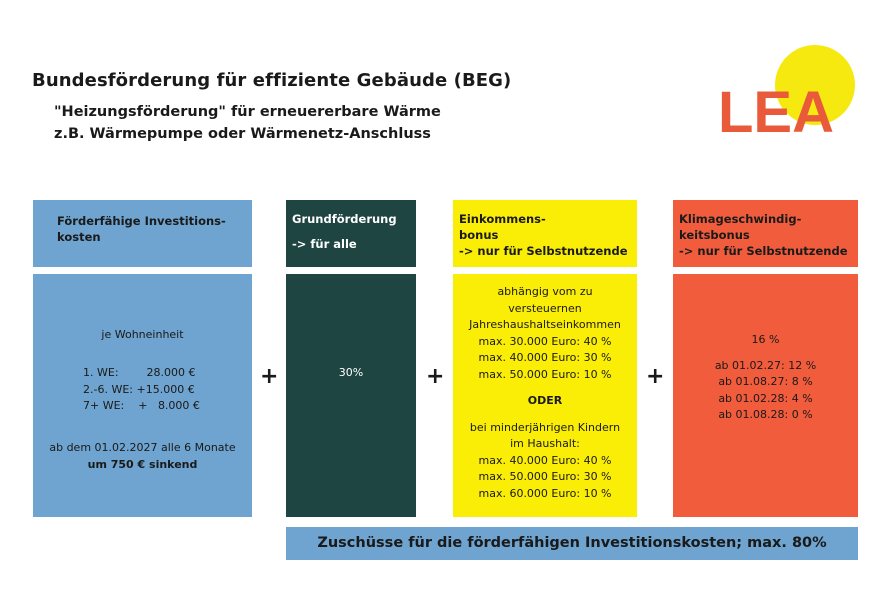 The width and height of the screenshot is (889, 594). What do you see at coordinates (714, 235) in the screenshot?
I see `header-text: keitsbonus` at bounding box center [714, 235].